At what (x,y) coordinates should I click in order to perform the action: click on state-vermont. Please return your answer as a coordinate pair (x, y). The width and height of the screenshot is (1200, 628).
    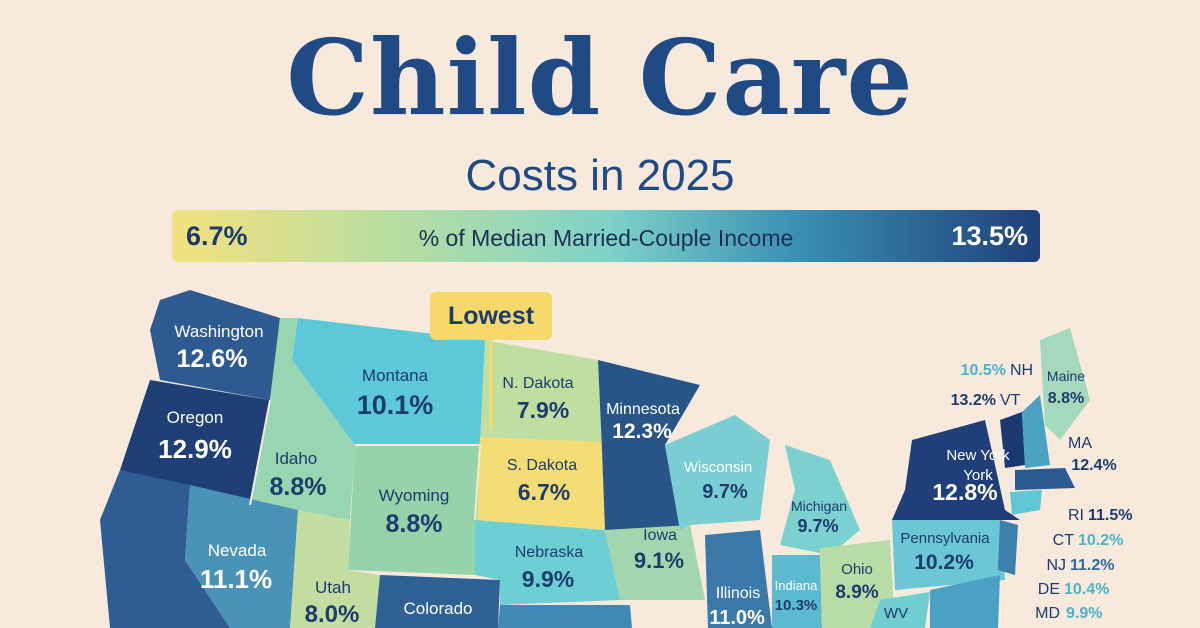
    Looking at the image, I should click on (1012, 440).